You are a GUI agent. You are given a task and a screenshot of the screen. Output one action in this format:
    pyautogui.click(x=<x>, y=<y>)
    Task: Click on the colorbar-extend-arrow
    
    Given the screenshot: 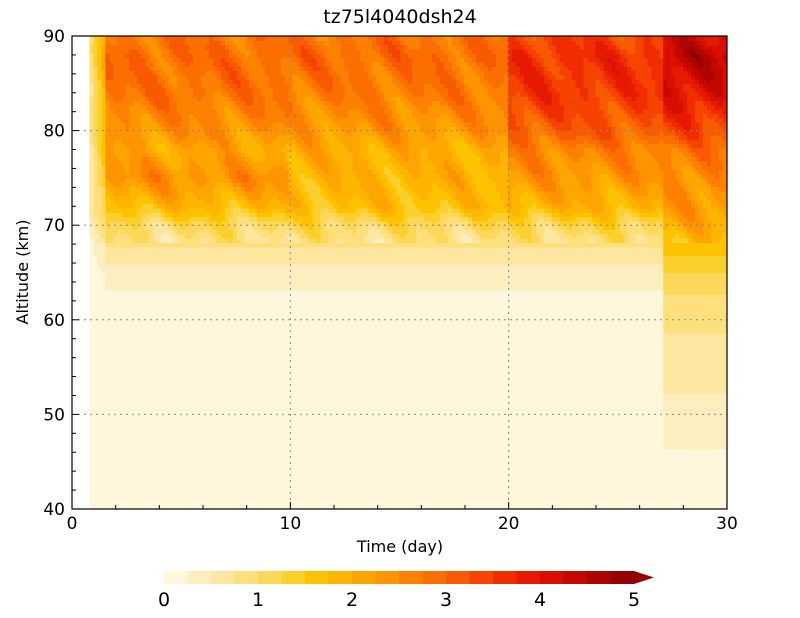 What is the action you would take?
    pyautogui.click(x=644, y=577)
    